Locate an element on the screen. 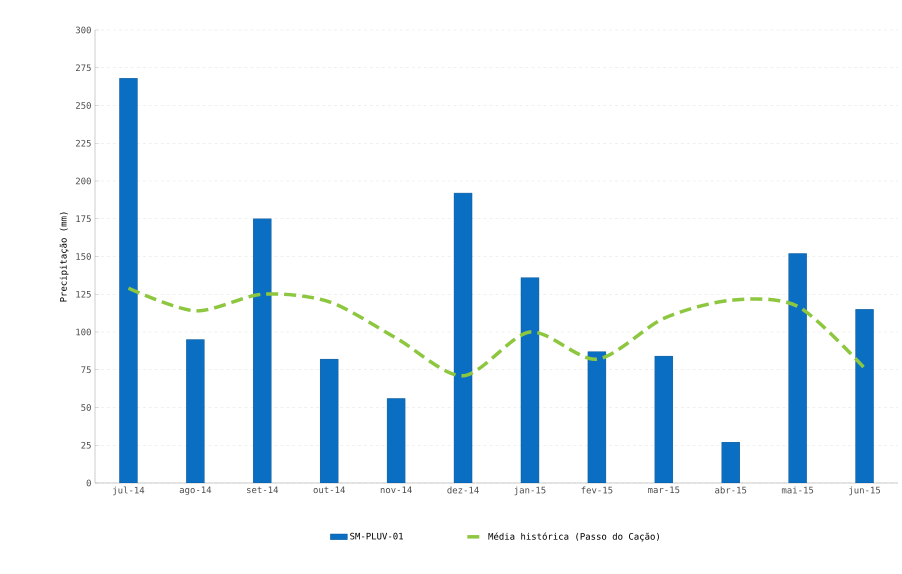 This screenshot has width=902, height=574. y-tick-label: 100 is located at coordinates (83, 332).